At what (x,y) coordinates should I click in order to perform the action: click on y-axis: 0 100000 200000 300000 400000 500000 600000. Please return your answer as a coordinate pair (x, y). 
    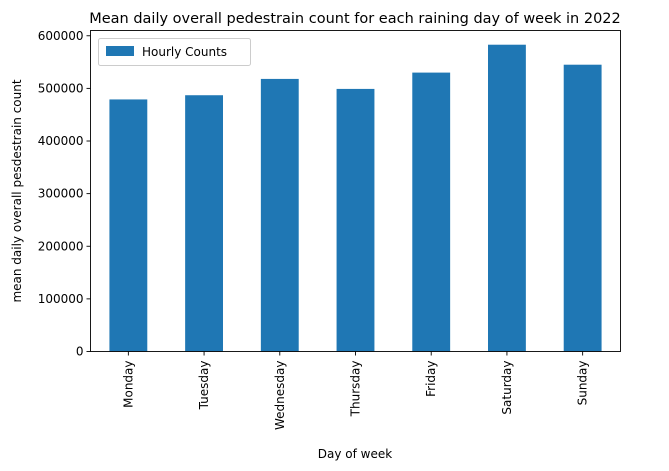
    Looking at the image, I should click on (64, 194).